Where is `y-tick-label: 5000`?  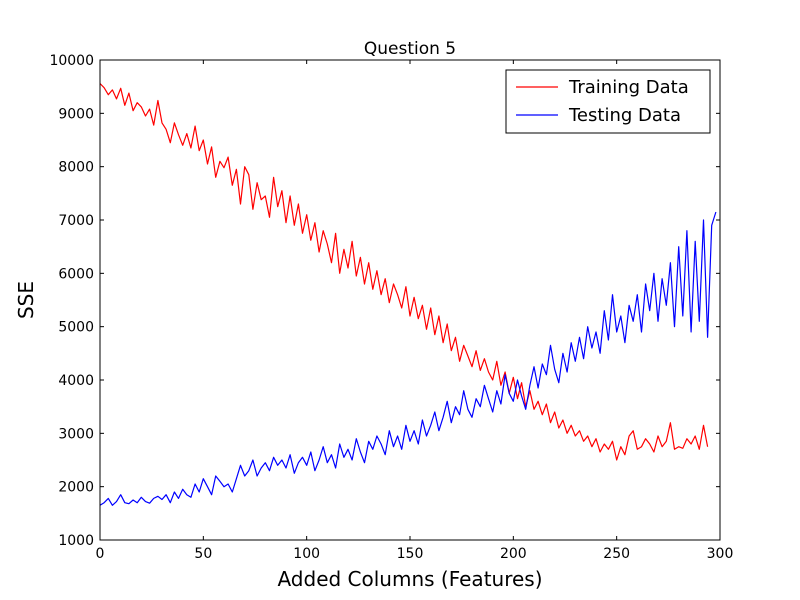 y-tick-label: 5000 is located at coordinates (76, 328).